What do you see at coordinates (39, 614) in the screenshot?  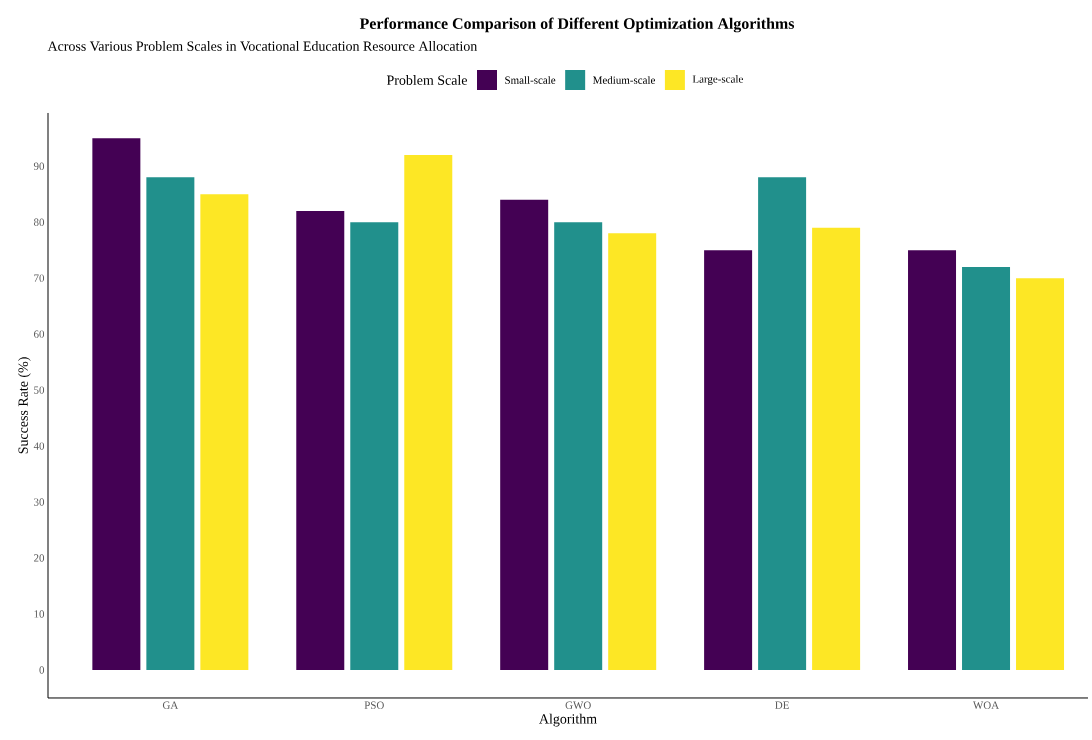 I see `y-tick-label: 10` at bounding box center [39, 614].